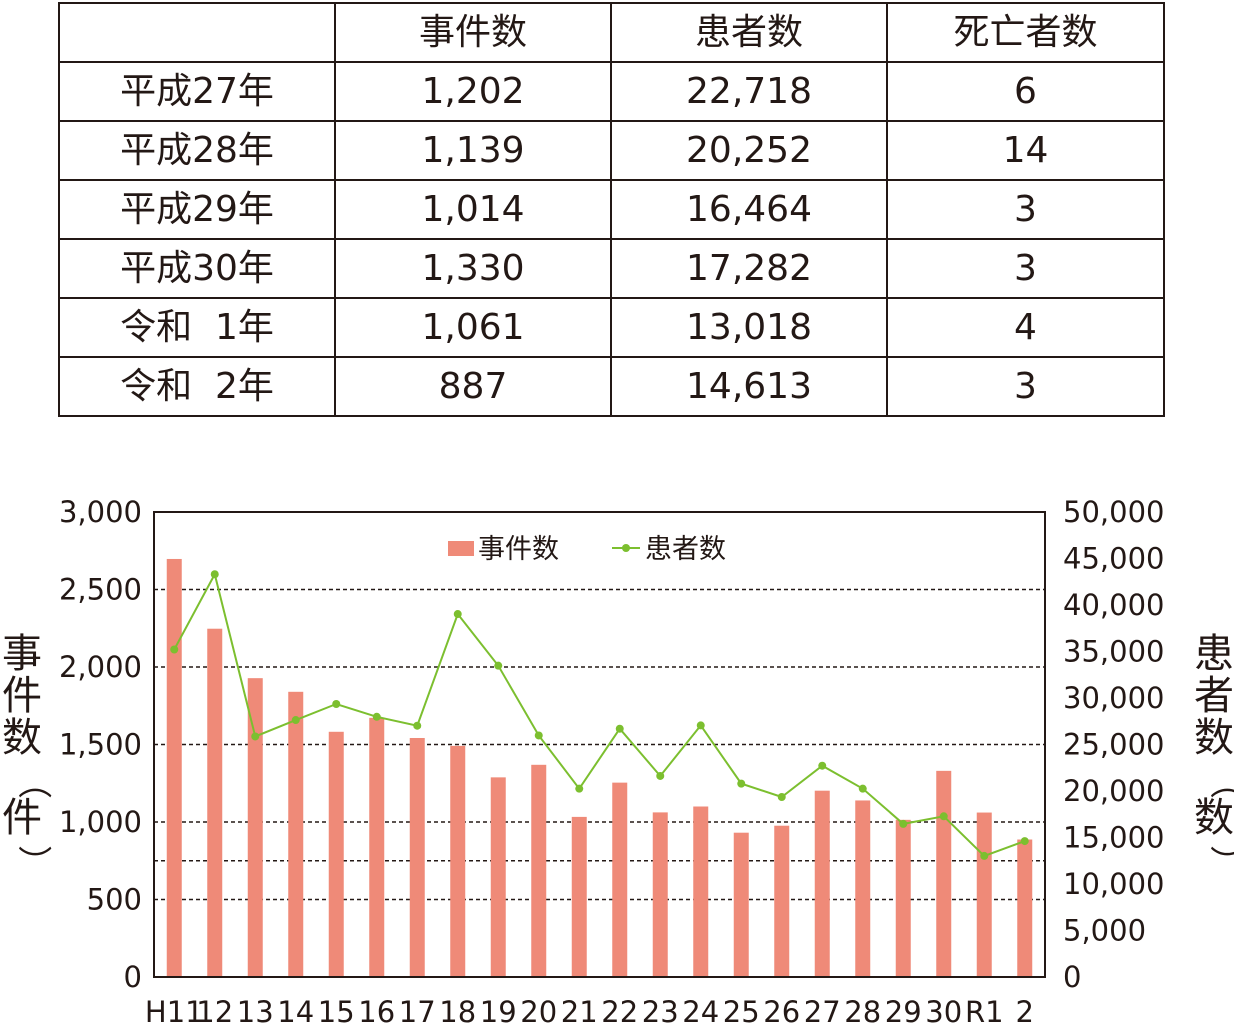 Image resolution: width=1234 pixels, height=1035 pixels. What do you see at coordinates (1113, 605) in the screenshot?
I see `y-right-tick-label: 40,000` at bounding box center [1113, 605].